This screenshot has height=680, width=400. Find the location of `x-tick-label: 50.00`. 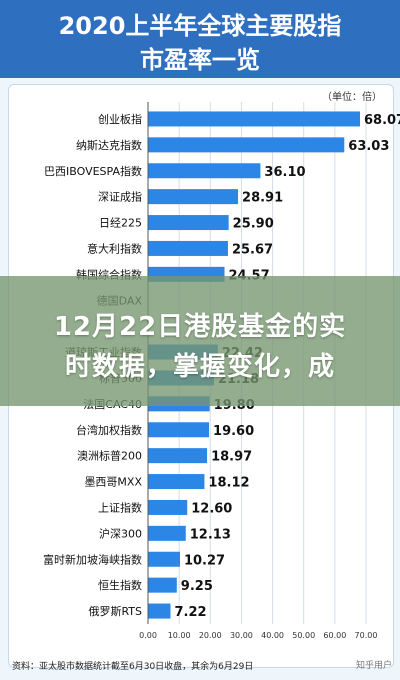

x-tick-label: 50.00 is located at coordinates (303, 635).